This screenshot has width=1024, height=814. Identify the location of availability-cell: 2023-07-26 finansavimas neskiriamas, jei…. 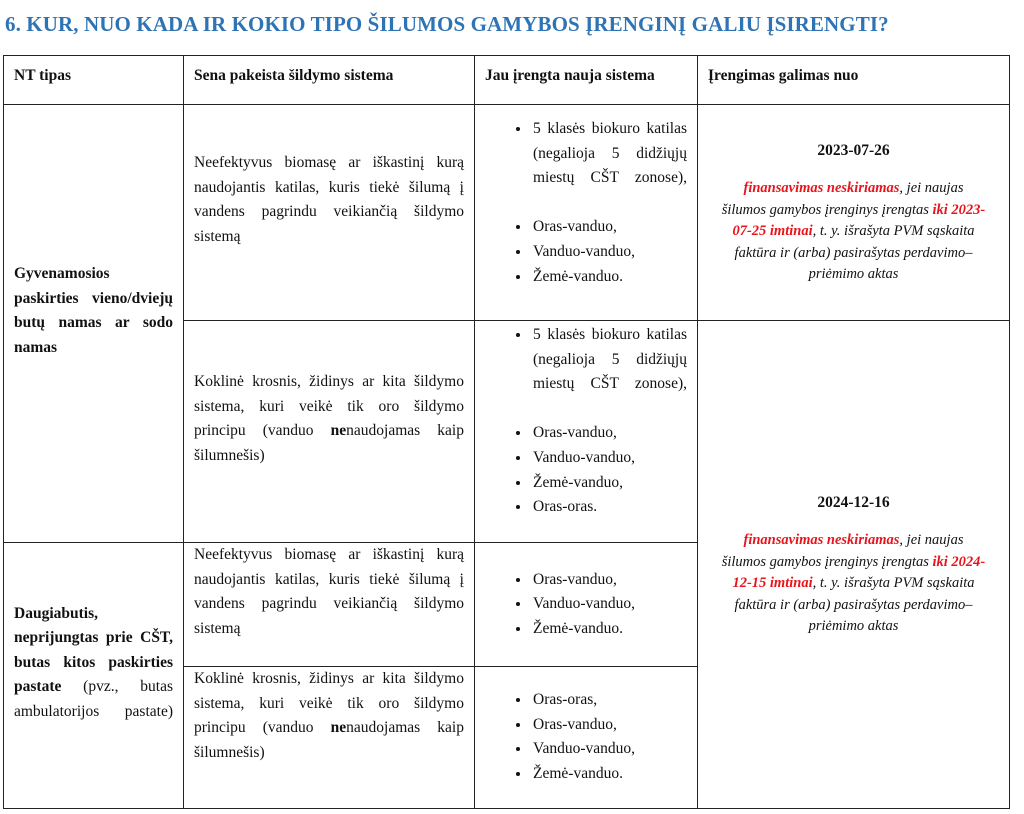
(853, 212).